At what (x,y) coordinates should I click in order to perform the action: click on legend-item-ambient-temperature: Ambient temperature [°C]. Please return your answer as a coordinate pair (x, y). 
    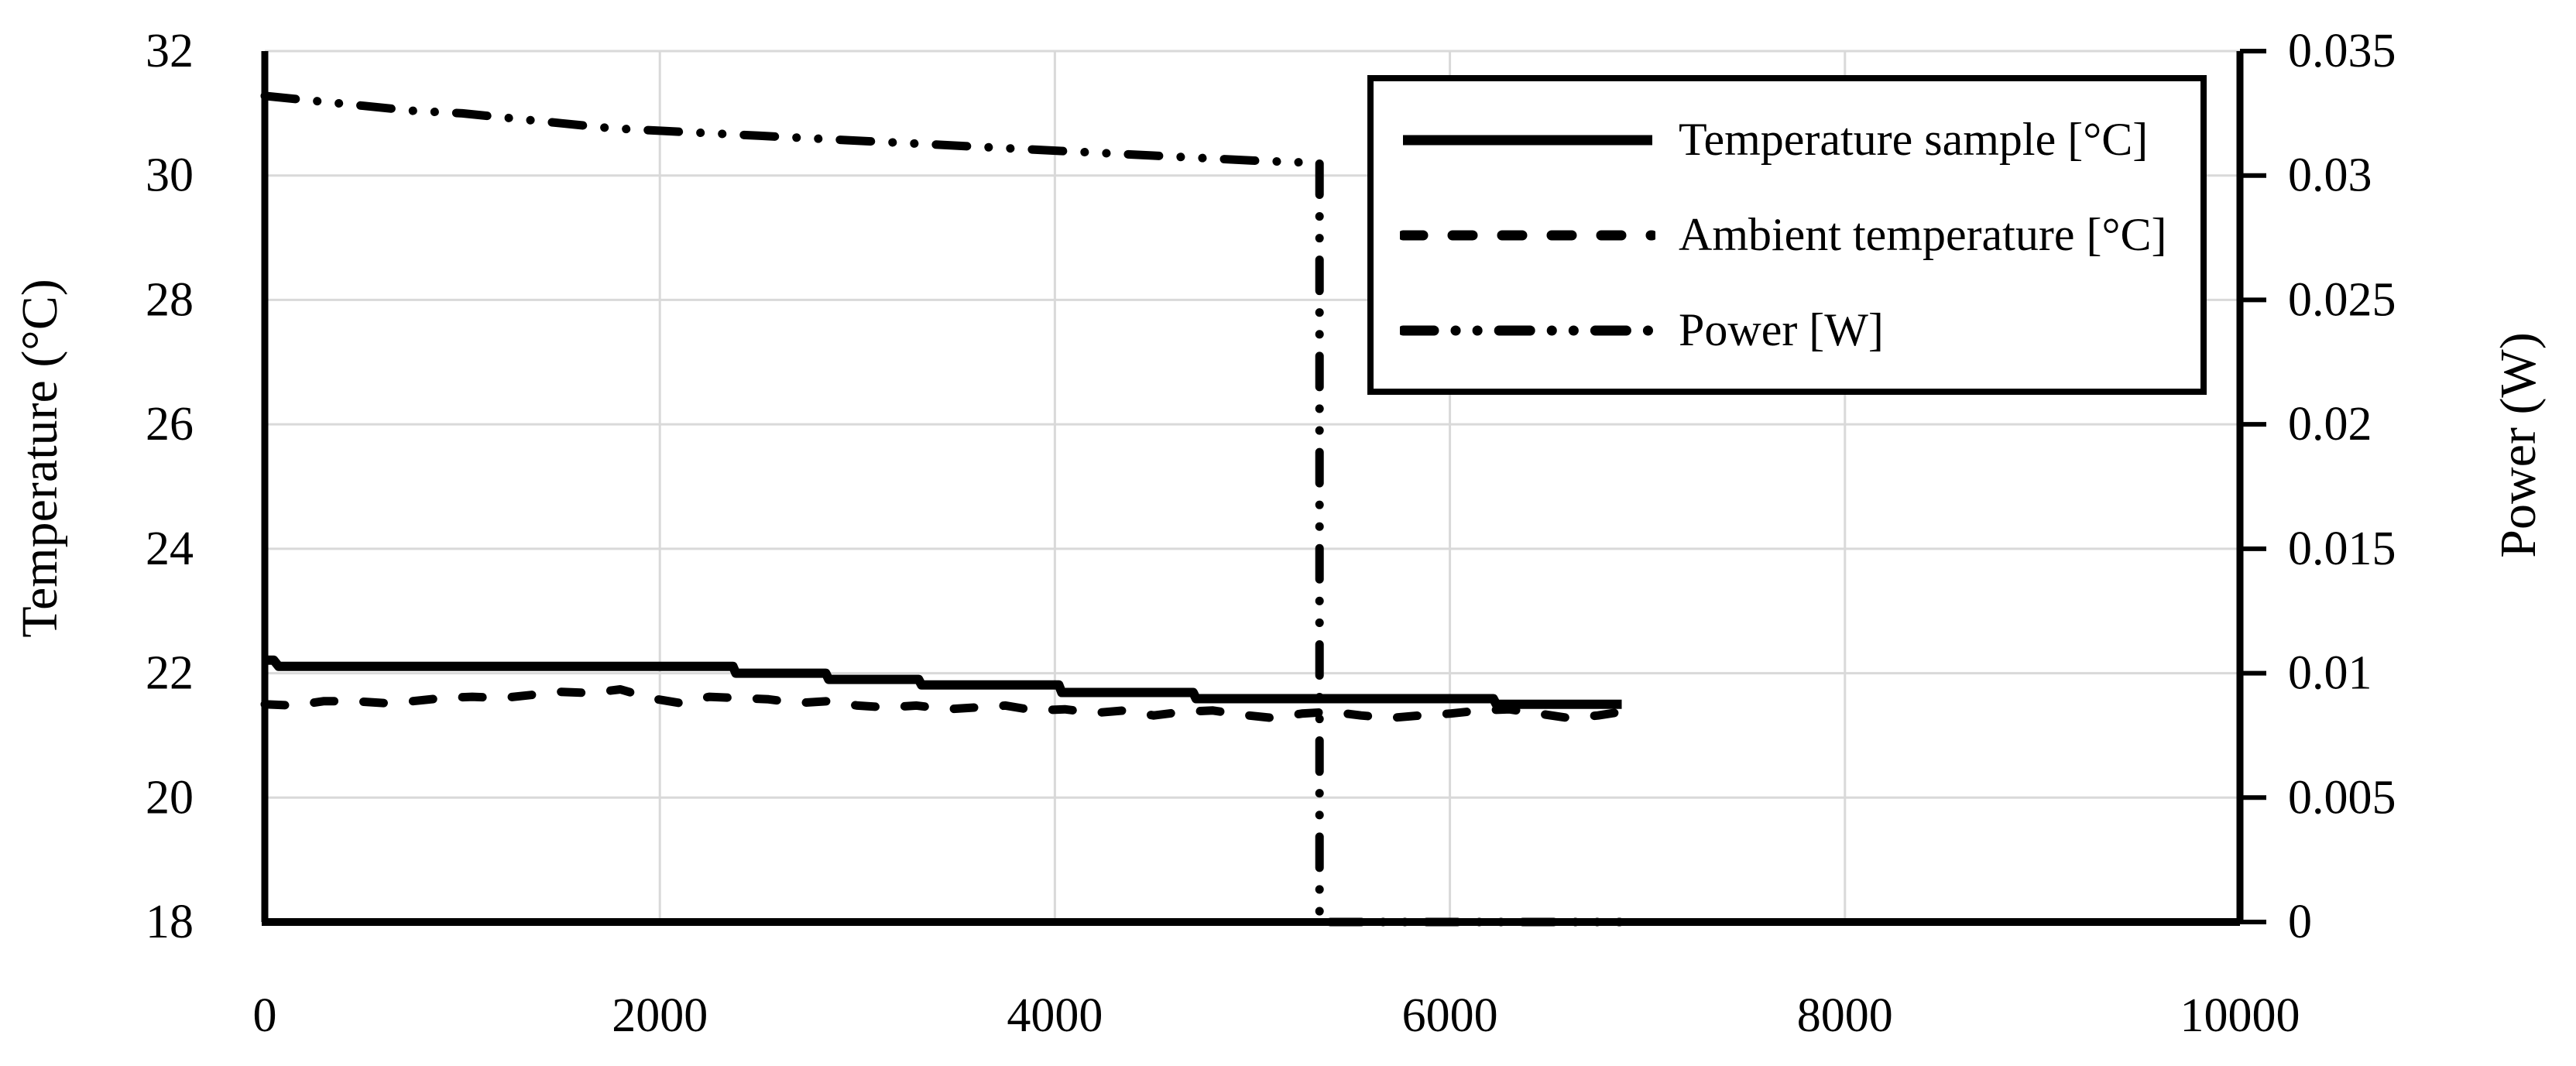
    Looking at the image, I should click on (1800, 235).